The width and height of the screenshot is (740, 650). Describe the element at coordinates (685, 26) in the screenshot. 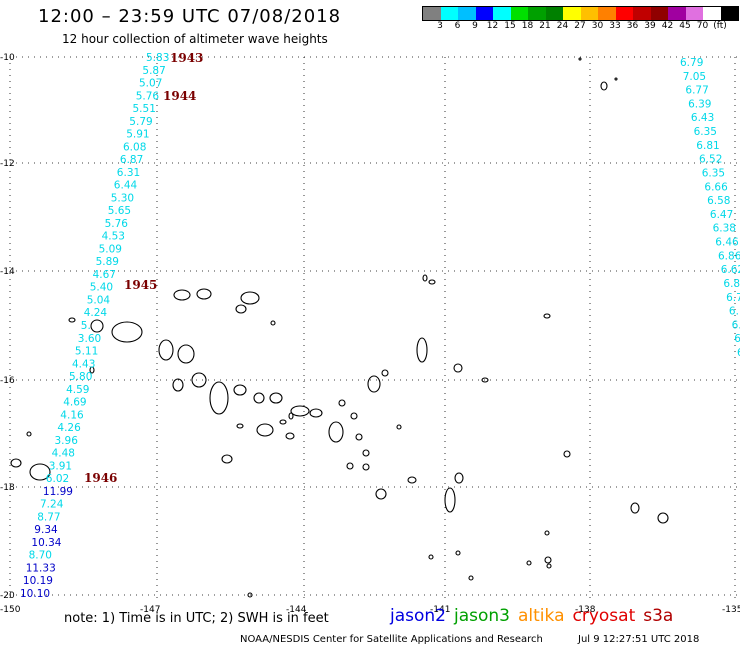

I see `colorbar-tick: 45` at that location.